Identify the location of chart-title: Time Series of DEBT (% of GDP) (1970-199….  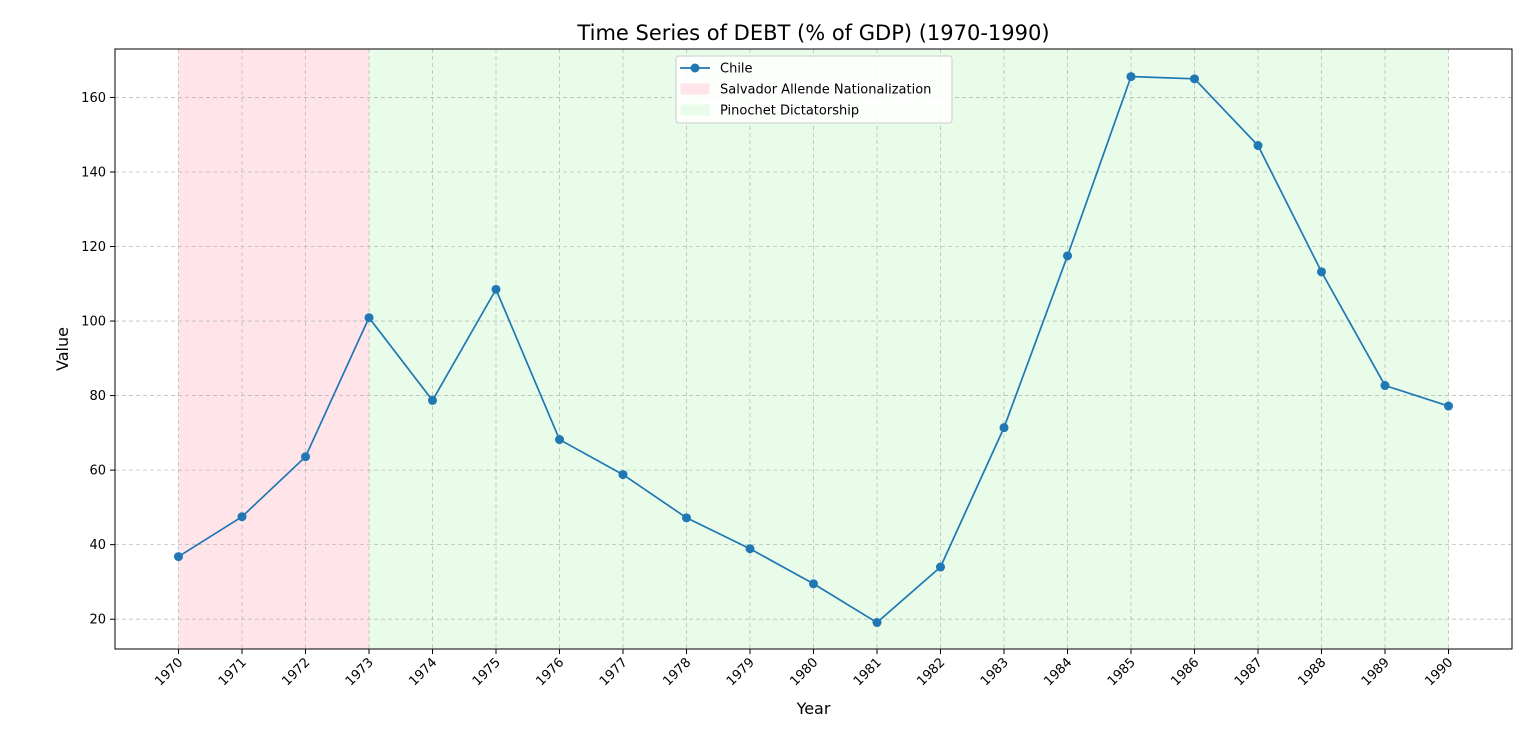
(812, 33).